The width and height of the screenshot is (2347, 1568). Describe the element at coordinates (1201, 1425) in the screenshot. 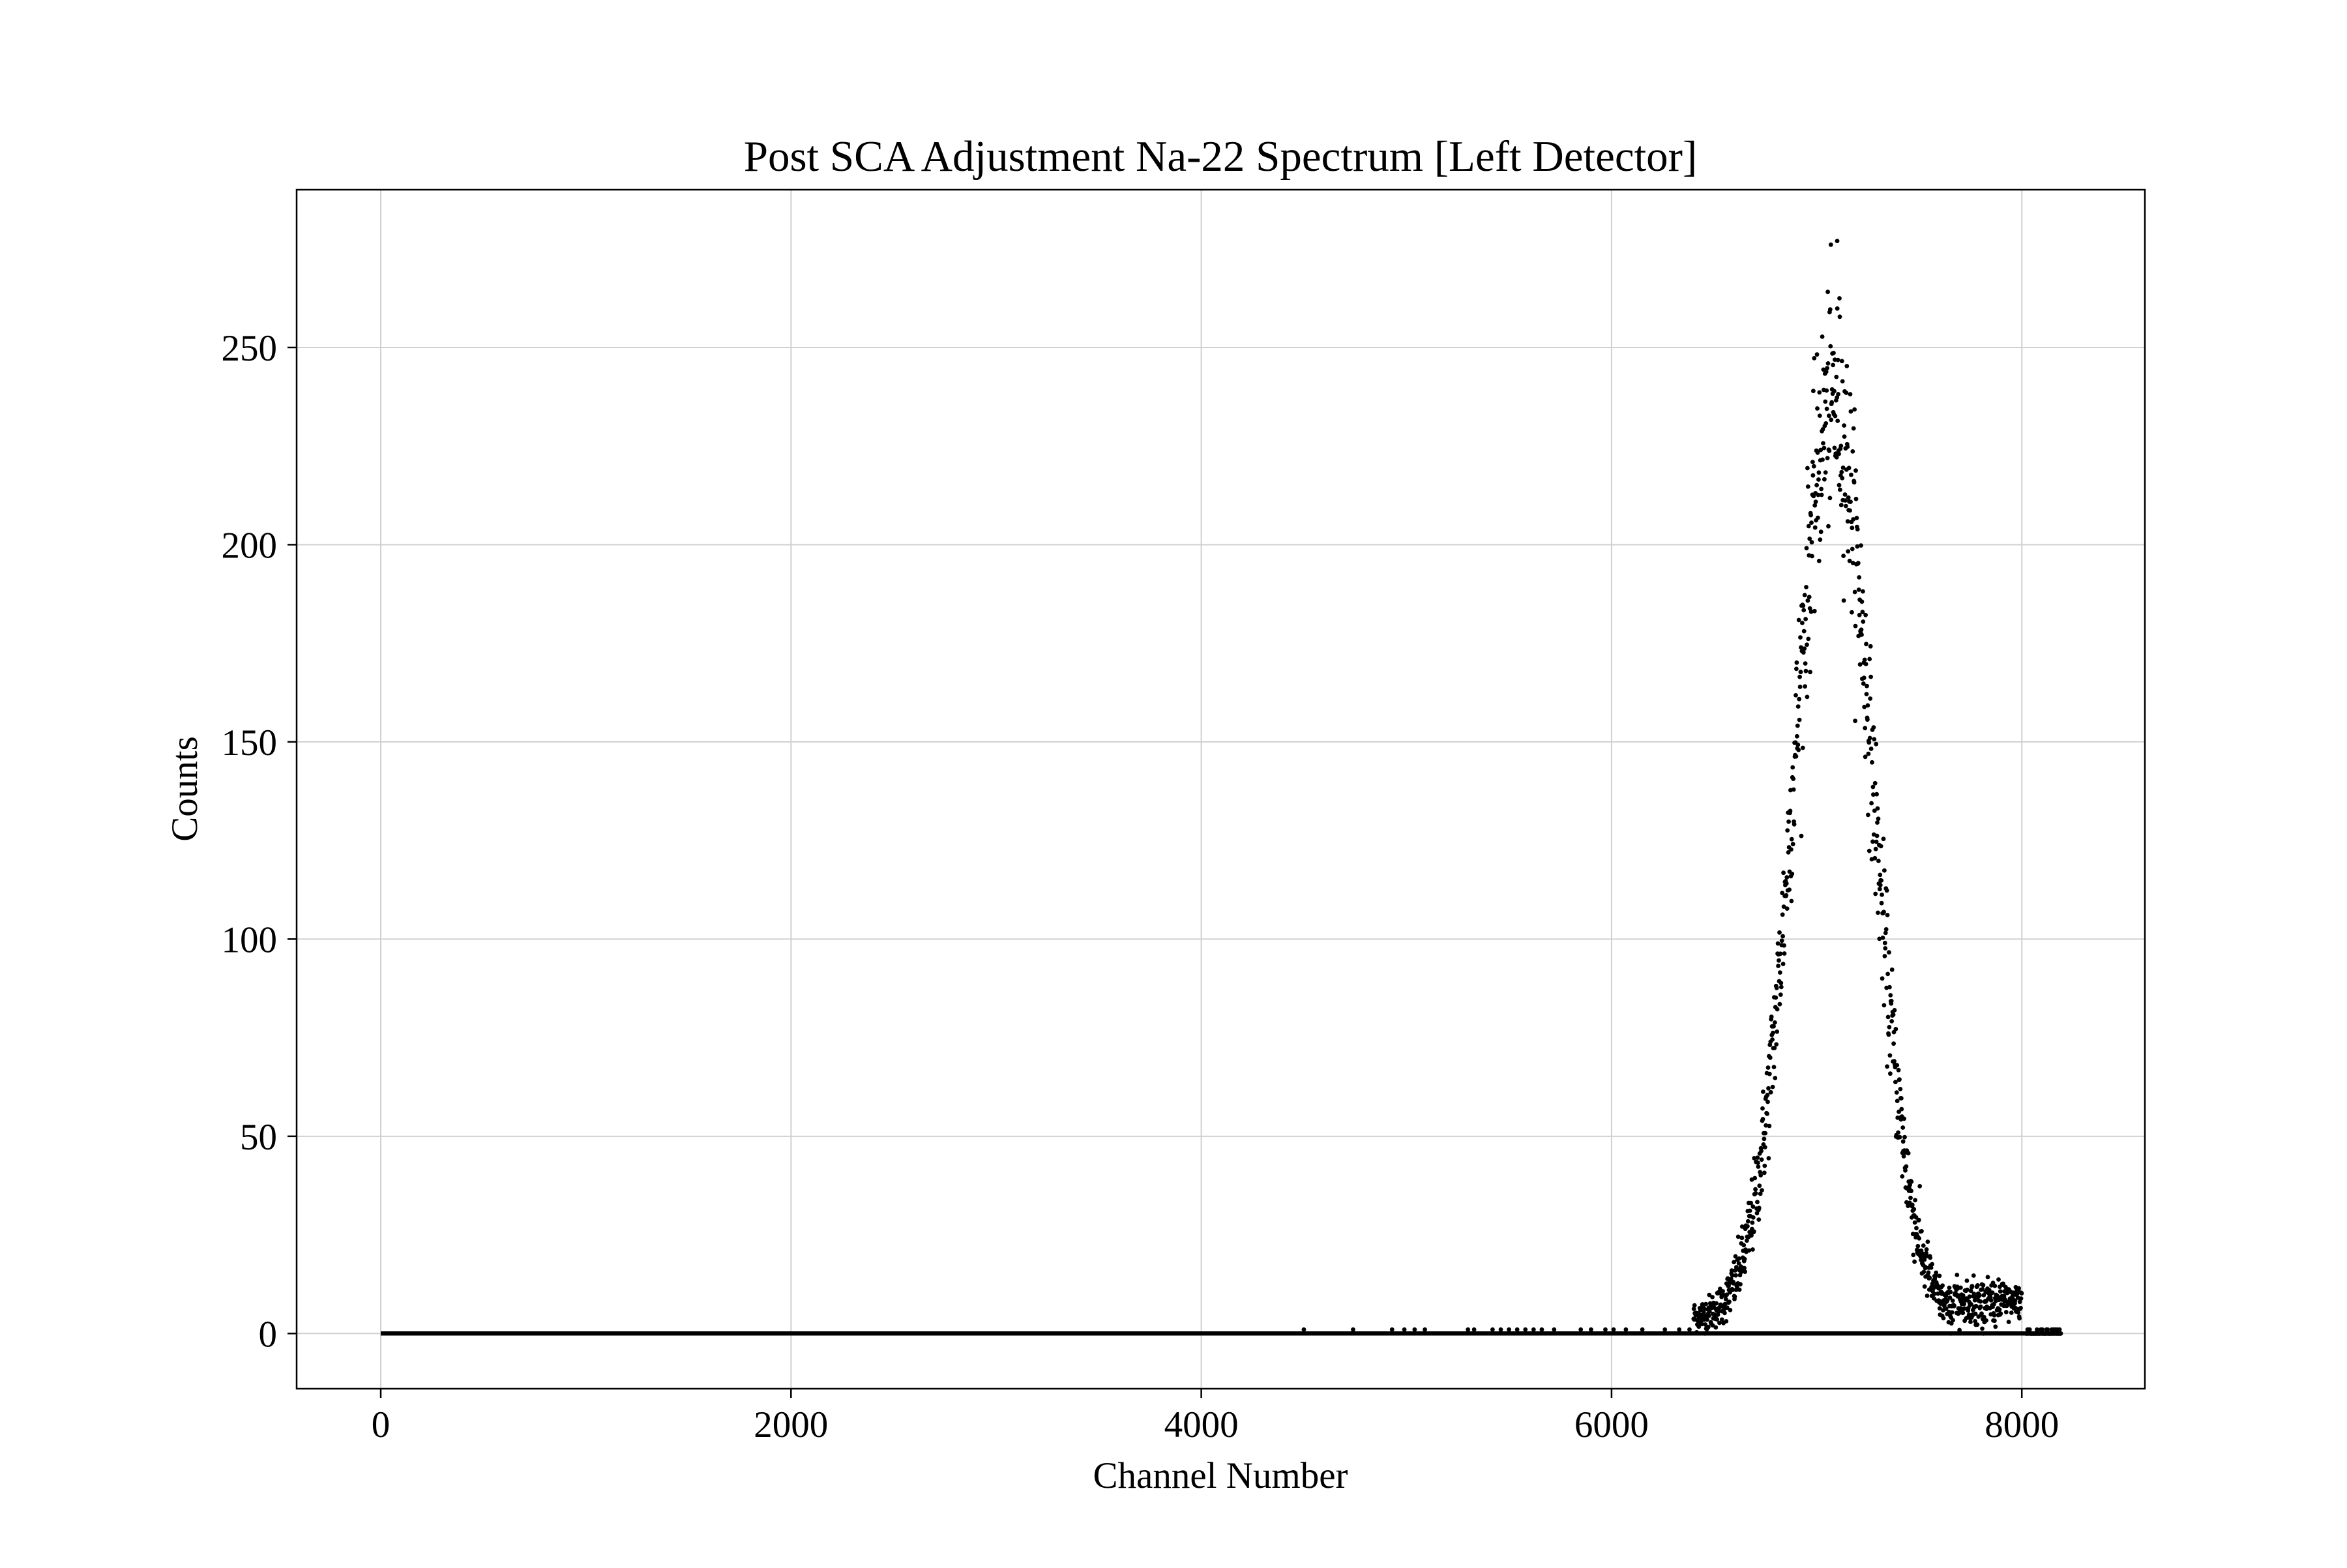

I see `x-tick-label: 4000` at that location.